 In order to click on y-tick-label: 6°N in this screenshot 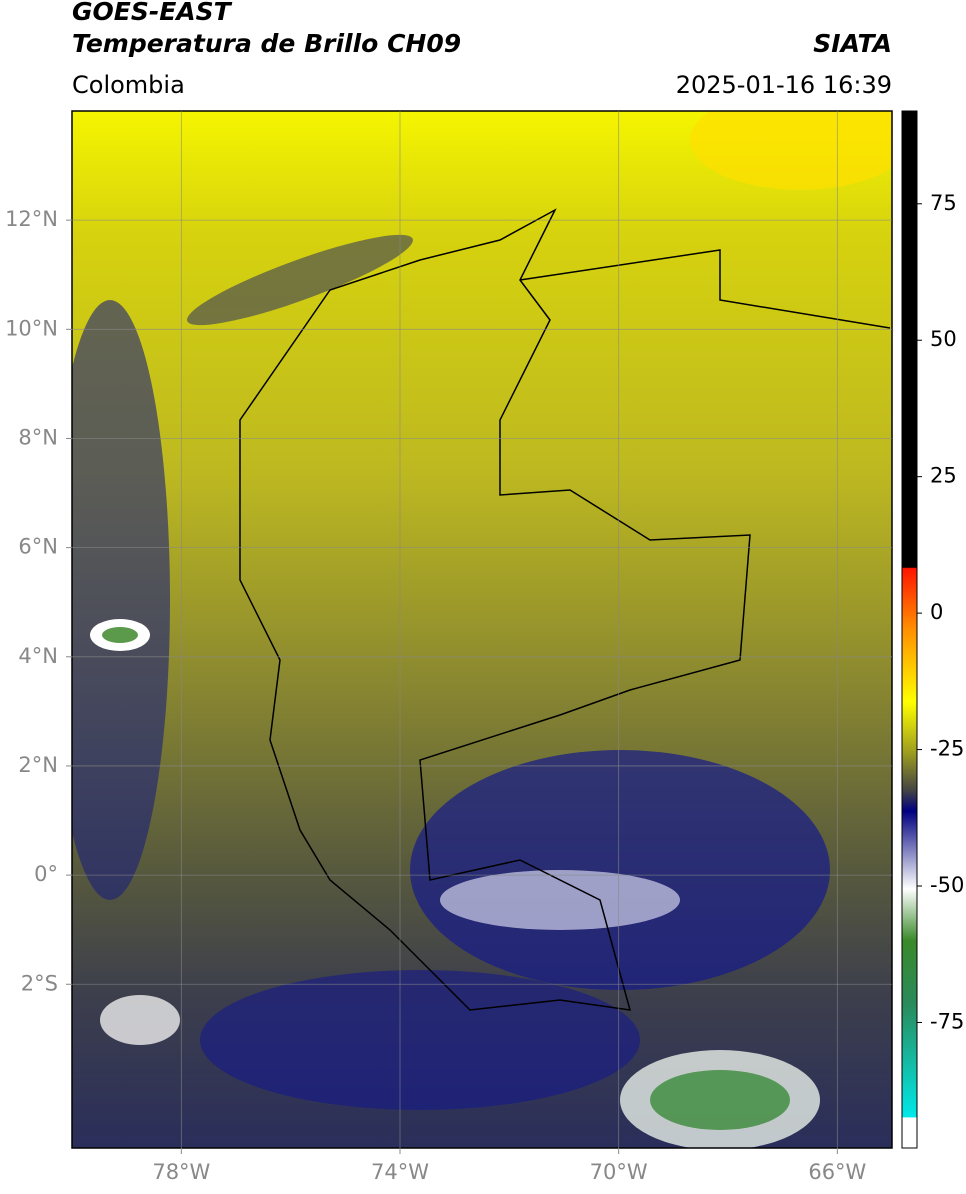, I will do `click(38, 547)`.